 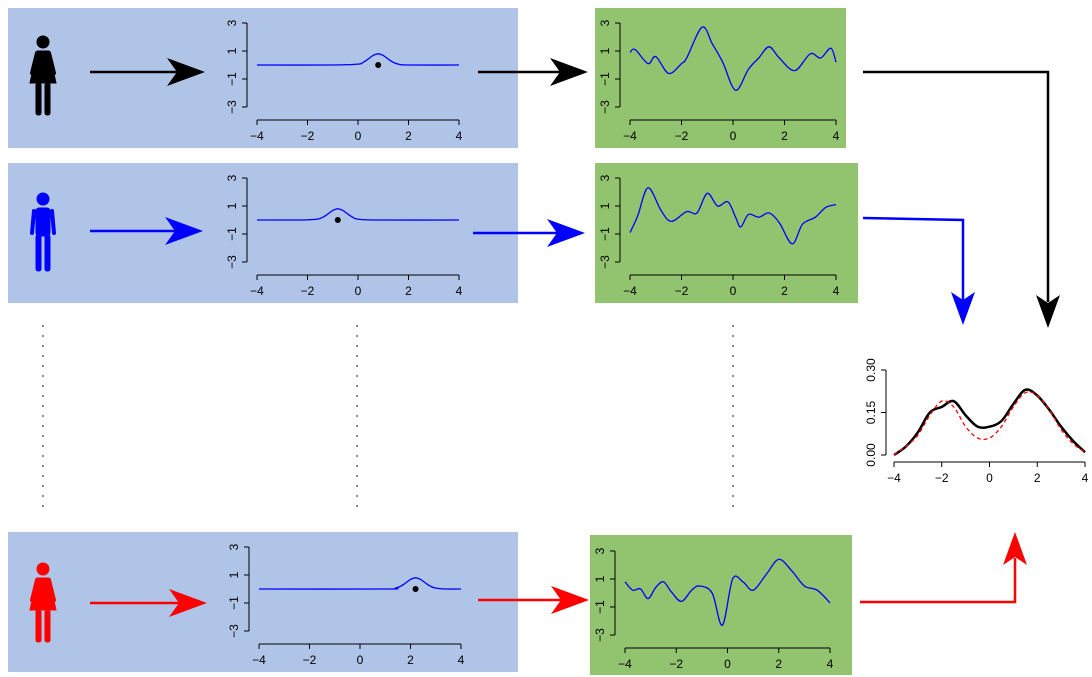 What do you see at coordinates (871, 412) in the screenshot?
I see `y-tick-label: 0.15` at bounding box center [871, 412].